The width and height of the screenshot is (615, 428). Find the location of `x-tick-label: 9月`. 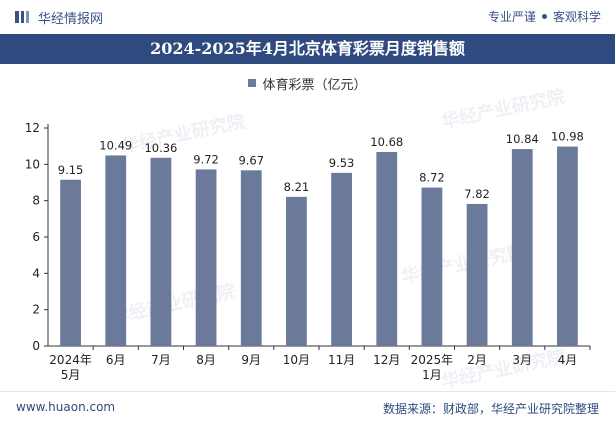

x-tick-label: 9月 is located at coordinates (251, 360).